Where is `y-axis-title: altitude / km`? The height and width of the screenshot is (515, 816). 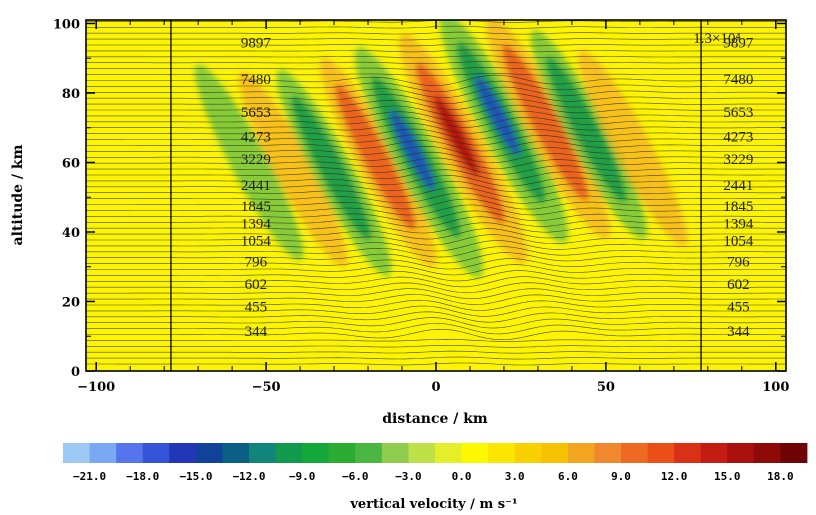 y-axis-title: altitude / km is located at coordinates (18, 194).